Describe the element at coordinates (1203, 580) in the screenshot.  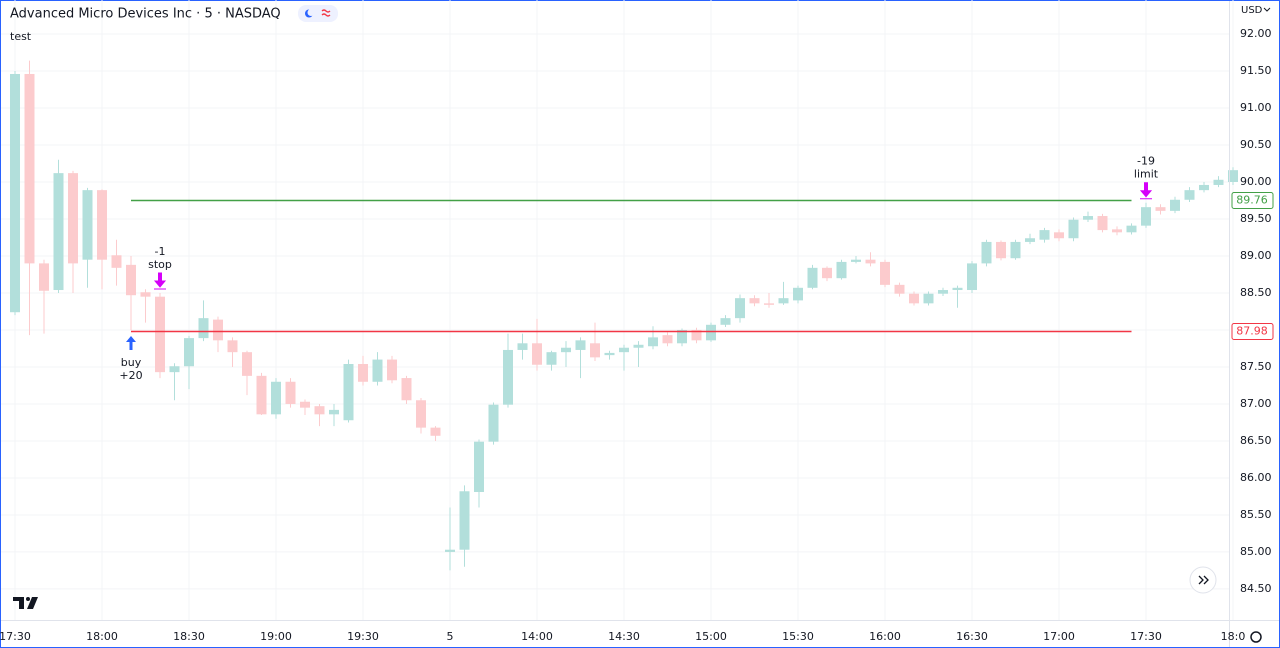
I see `scroll-icon` at that location.